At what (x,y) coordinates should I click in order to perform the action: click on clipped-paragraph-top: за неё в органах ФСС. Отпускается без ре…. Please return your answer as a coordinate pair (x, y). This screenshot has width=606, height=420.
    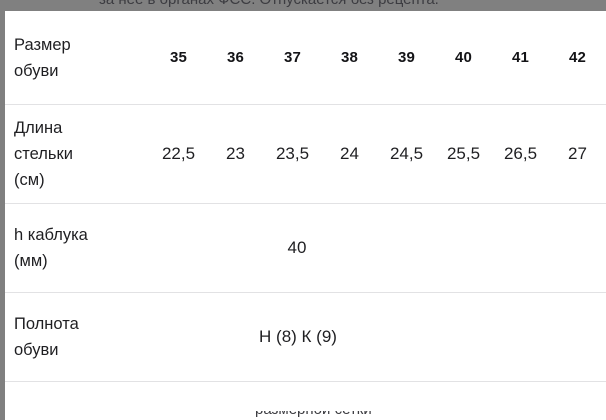
    Looking at the image, I should click on (305, 5).